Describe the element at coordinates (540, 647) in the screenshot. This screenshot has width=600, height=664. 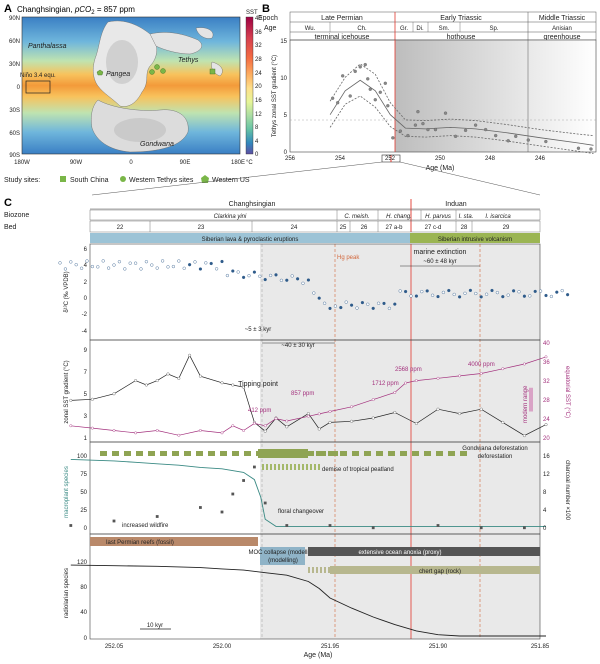
I see `svg-text: 251.85` at that location.